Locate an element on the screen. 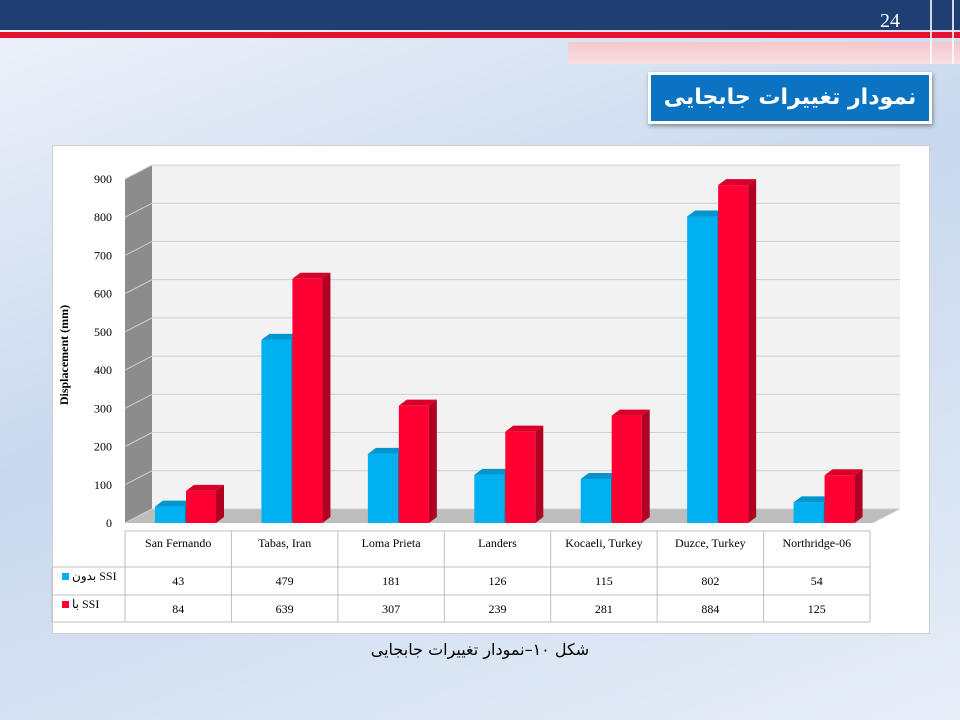  y-tick-label: 500 is located at coordinates (103, 332).